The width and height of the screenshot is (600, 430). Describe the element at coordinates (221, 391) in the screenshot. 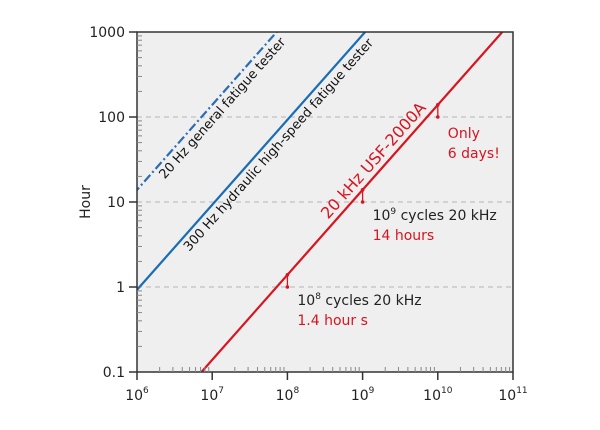

I see `x-tick-exp: 7` at that location.